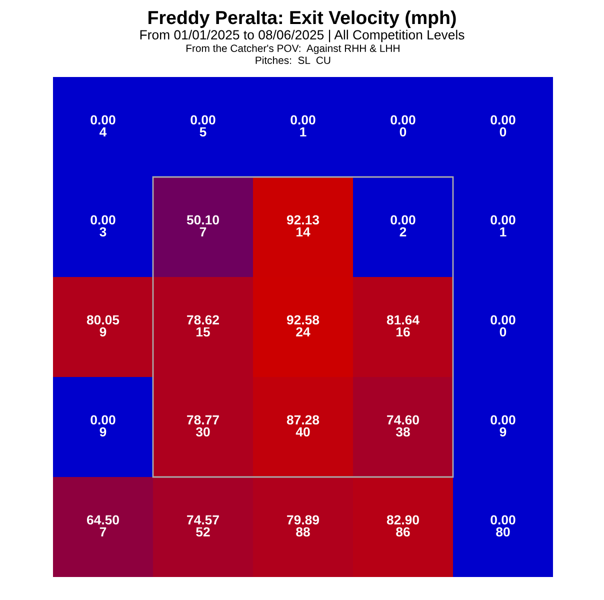  Describe the element at coordinates (302, 36) in the screenshot. I see `chart-subtitle: From 01/01/2025 to 08/06/2025 | All Competition Levels` at that location.